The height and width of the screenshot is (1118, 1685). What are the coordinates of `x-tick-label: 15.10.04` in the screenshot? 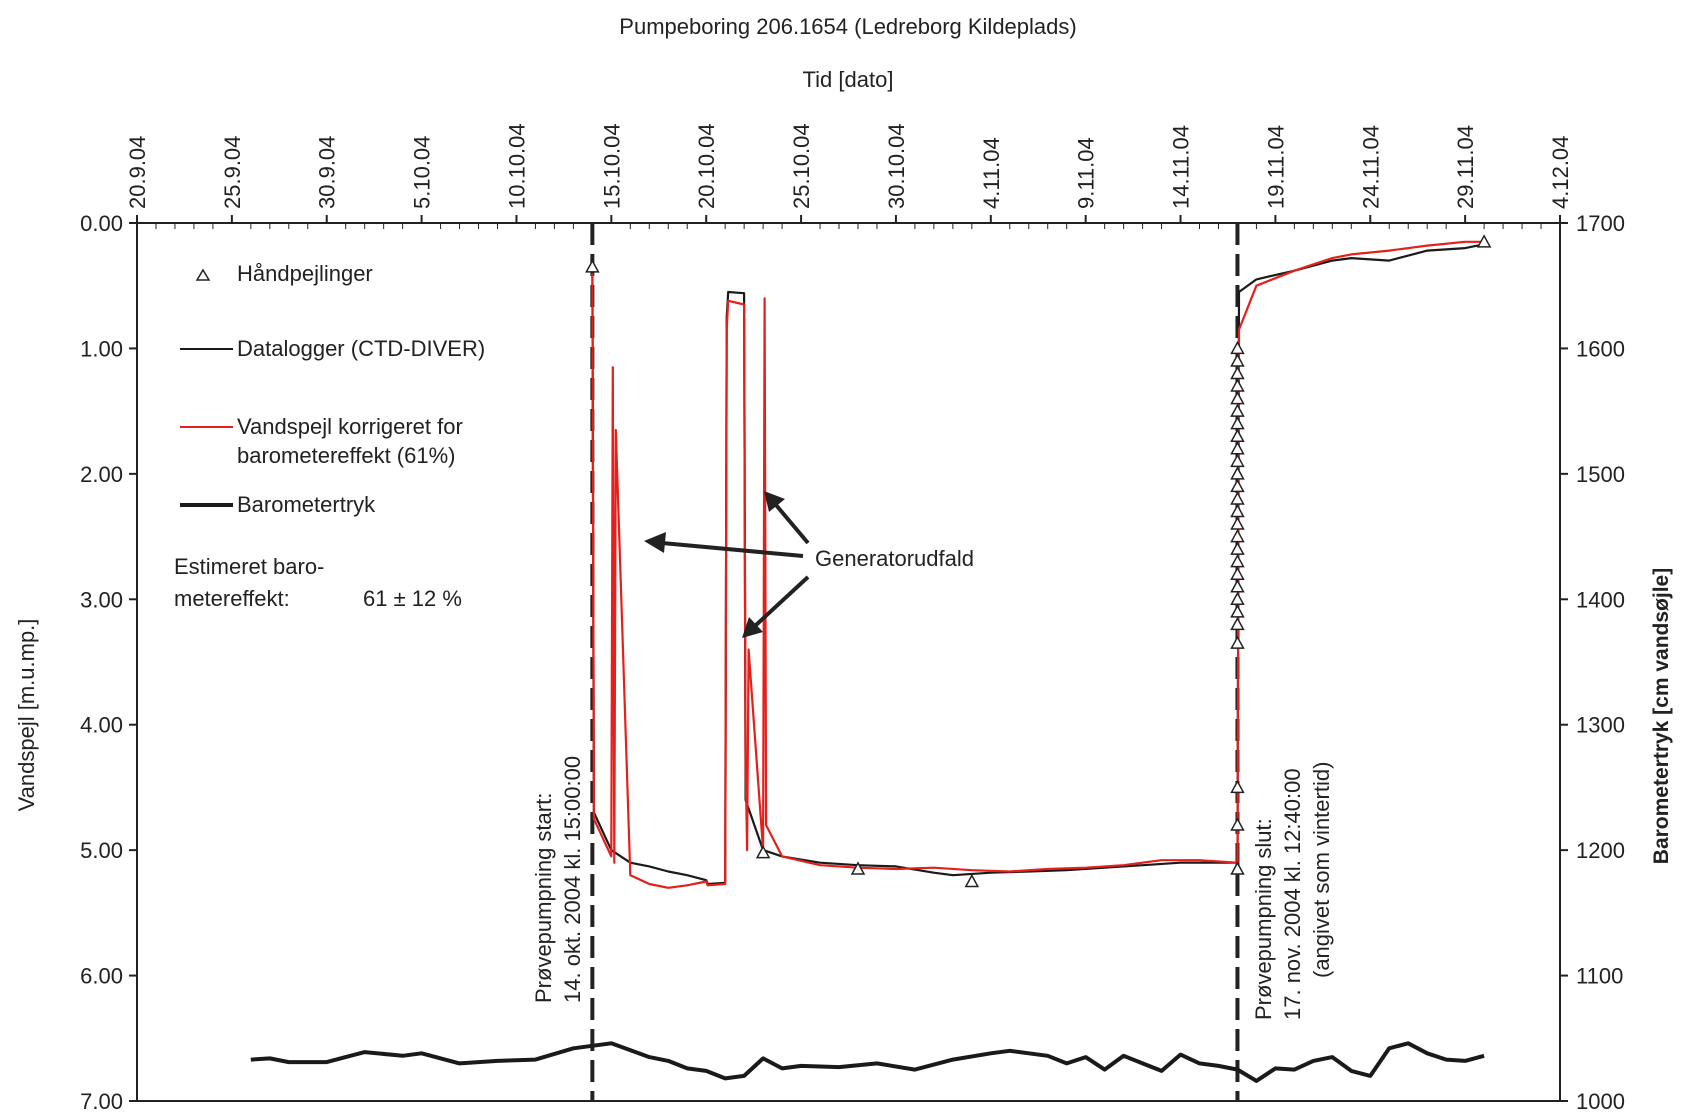 It's located at (611, 166).